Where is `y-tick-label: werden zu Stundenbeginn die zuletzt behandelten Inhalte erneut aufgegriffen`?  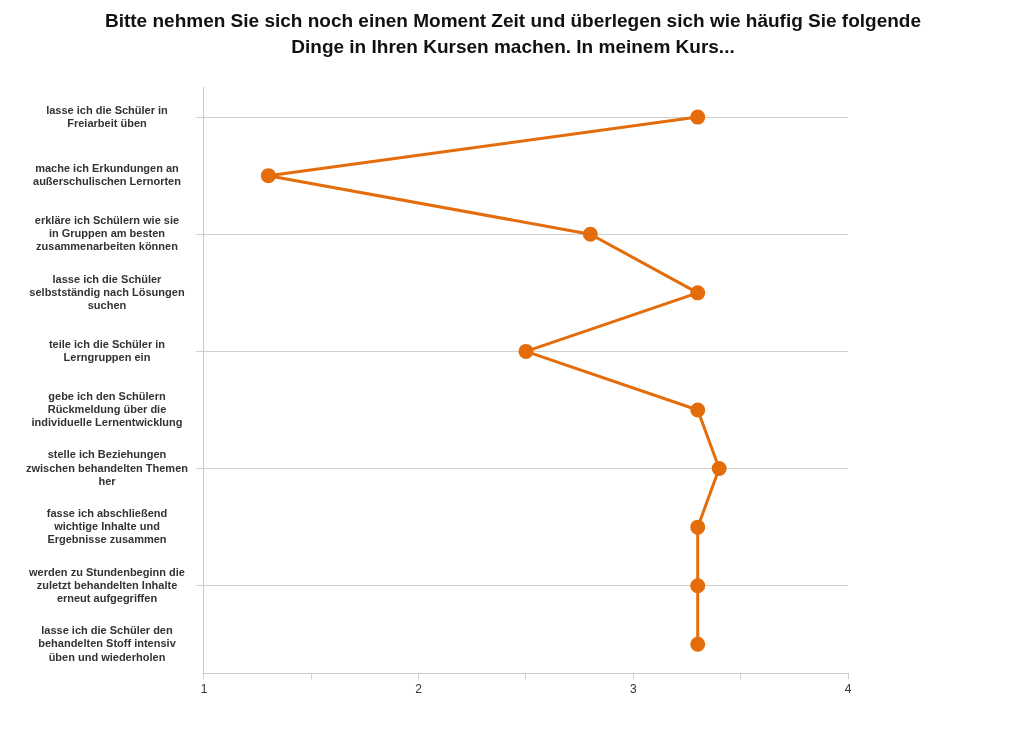
y-tick-label: werden zu Stundenbeginn die zuletzt behandelten Inhalte erneut aufgegriffen is located at coordinates (106, 584).